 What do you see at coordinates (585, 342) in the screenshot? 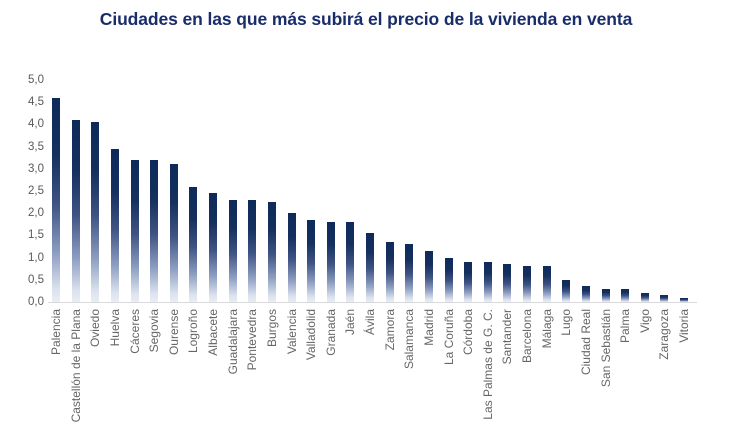
I see `x-axis-category-label: Ciudad Real` at bounding box center [585, 342].